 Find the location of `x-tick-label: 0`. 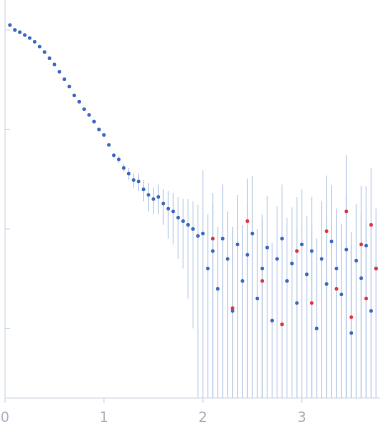

x-tick-label: 0 is located at coordinates (5, 418).